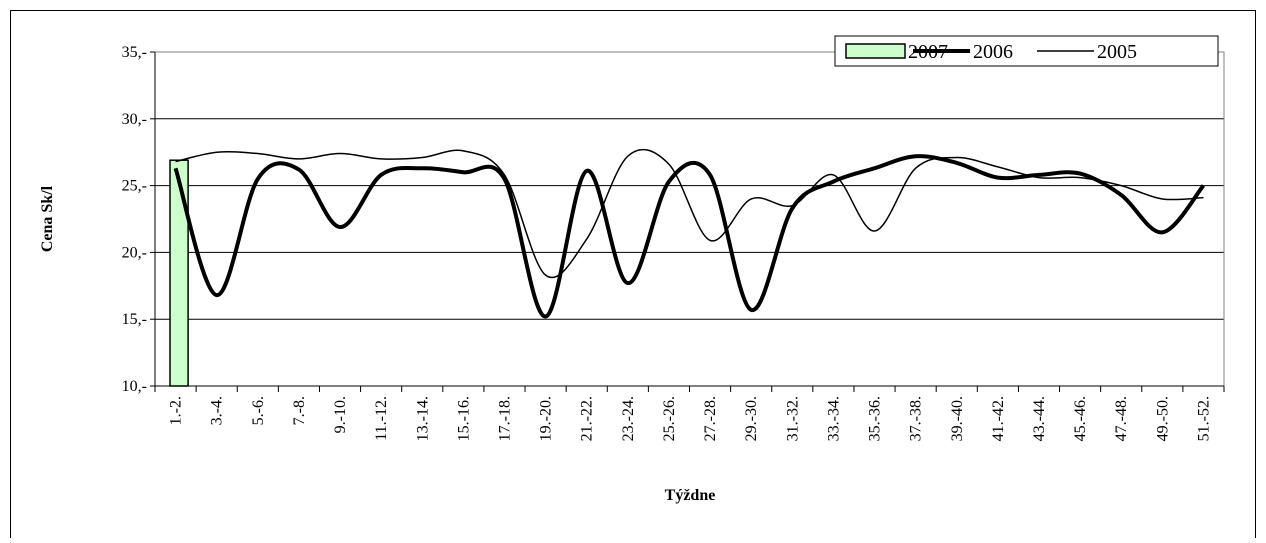 The height and width of the screenshot is (543, 1266). What do you see at coordinates (1039, 418) in the screenshot?
I see `x-tick-label: 43.-44.` at bounding box center [1039, 418].